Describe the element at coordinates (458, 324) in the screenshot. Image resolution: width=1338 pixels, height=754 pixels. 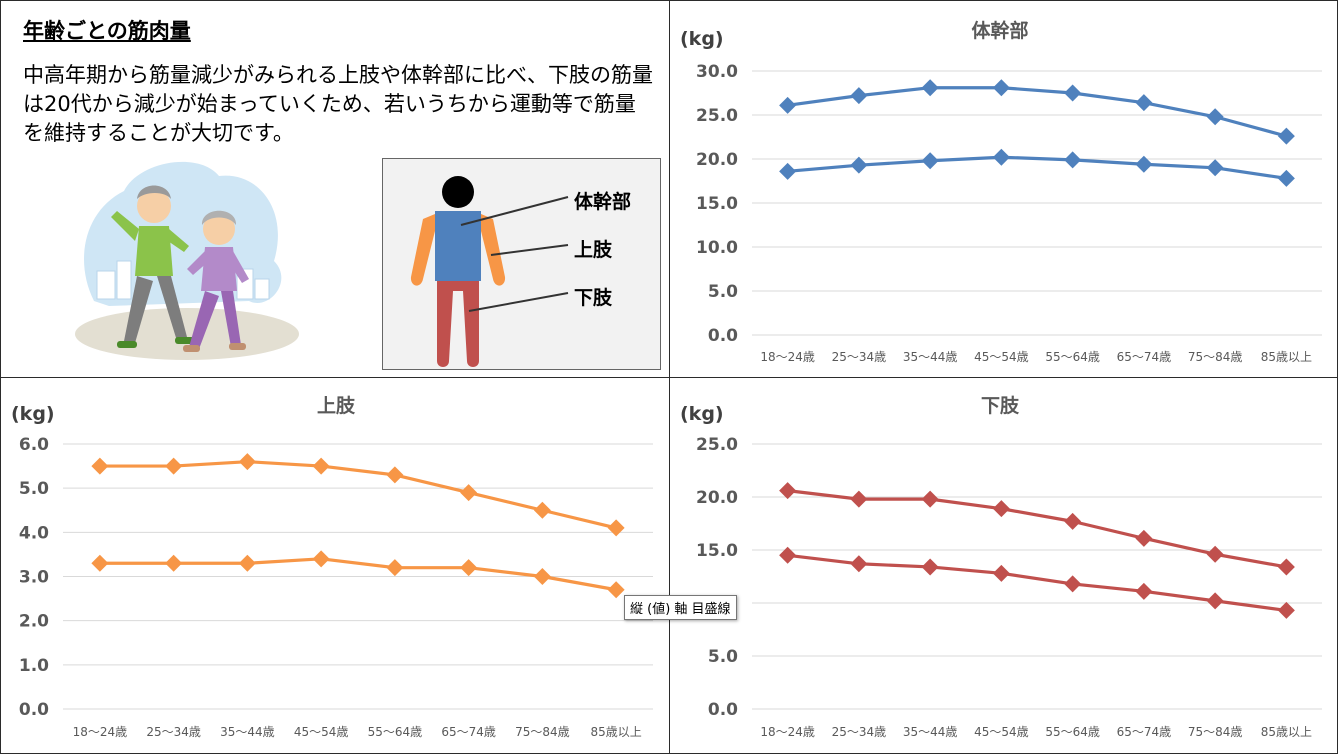
I see `figure-legs` at that location.